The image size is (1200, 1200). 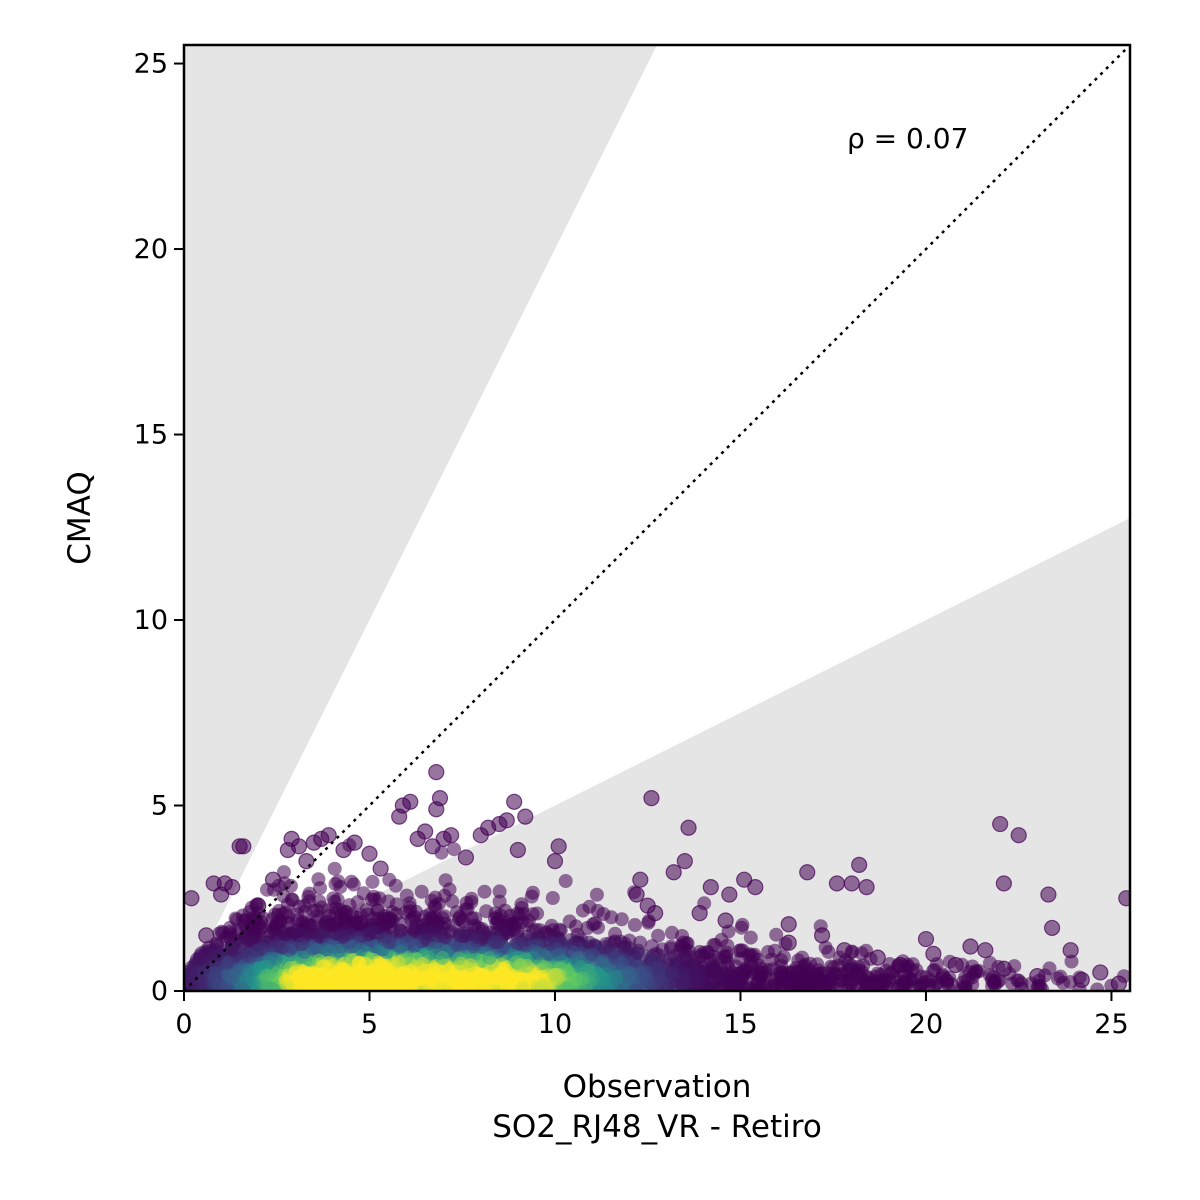 I want to click on x-tick-label: 5, so click(x=369, y=1024).